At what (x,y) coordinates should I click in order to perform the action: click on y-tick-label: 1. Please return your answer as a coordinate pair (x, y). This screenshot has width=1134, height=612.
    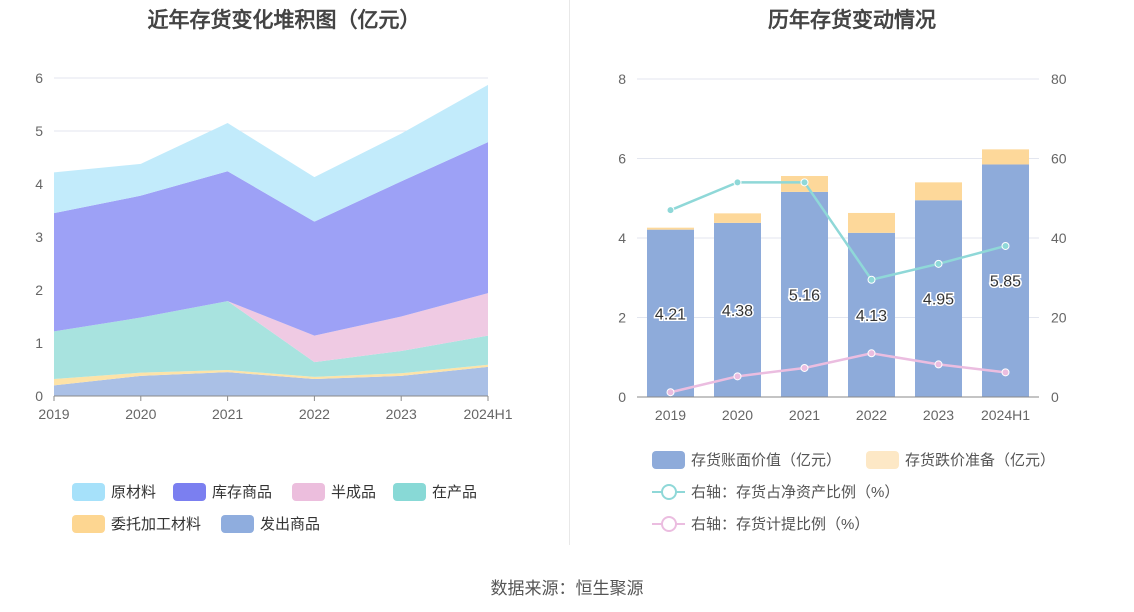
    Looking at the image, I should click on (39, 343).